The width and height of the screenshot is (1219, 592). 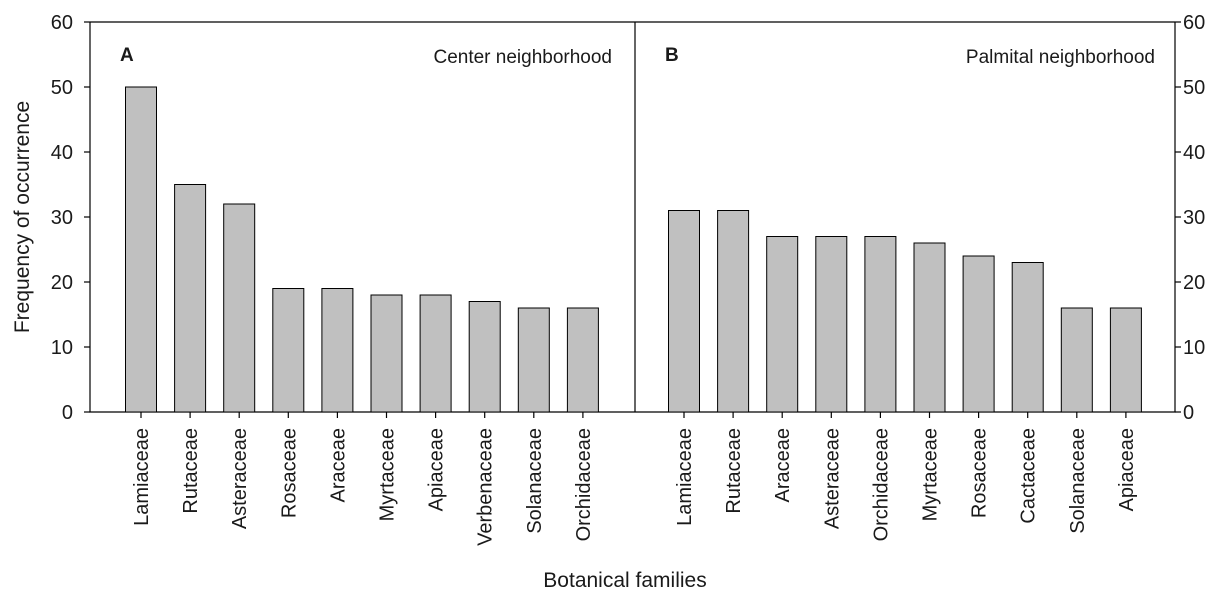 What do you see at coordinates (1194, 88) in the screenshot?
I see `y-tick-label-right: 50` at bounding box center [1194, 88].